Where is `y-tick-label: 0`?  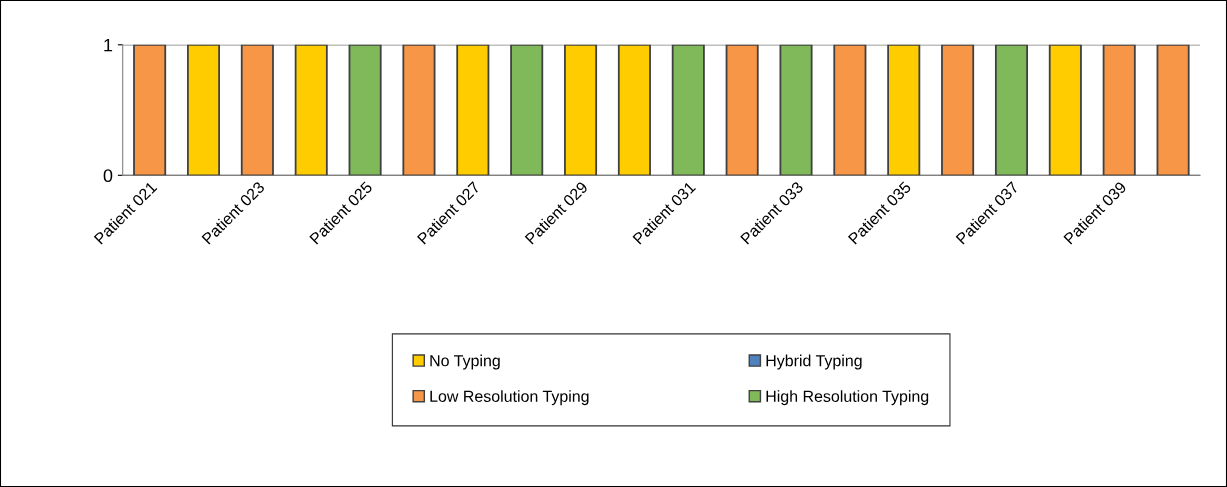 y-tick-label: 0 is located at coordinates (108, 176).